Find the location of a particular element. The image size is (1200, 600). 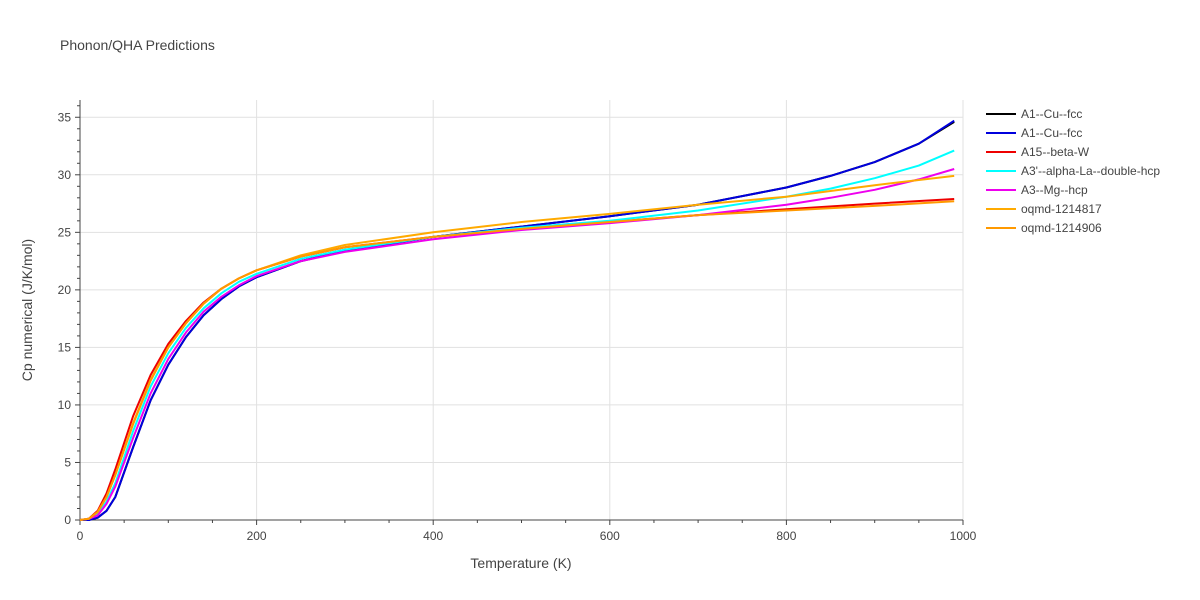

y-tick-label: 25 is located at coordinates (65, 232).